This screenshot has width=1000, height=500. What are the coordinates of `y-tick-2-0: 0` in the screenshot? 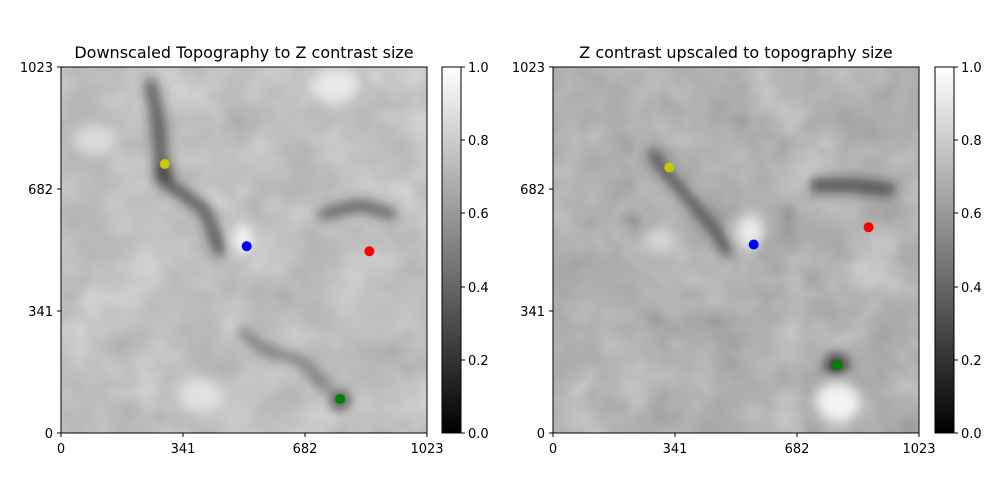 It's located at (545, 434).